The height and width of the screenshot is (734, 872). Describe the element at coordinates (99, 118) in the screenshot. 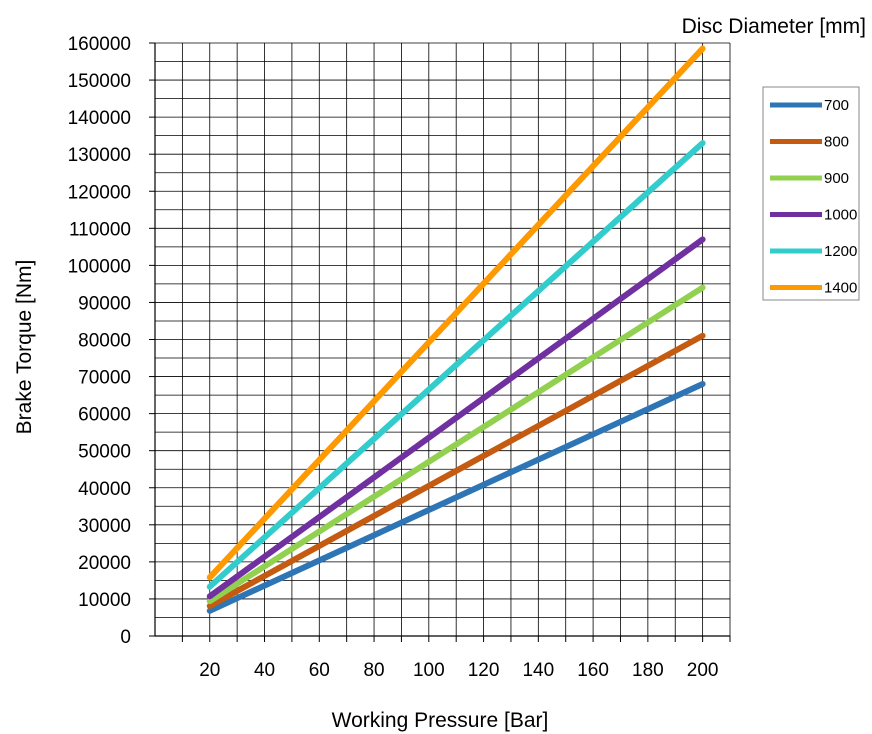

I see `y-tick-label: 140000` at that location.